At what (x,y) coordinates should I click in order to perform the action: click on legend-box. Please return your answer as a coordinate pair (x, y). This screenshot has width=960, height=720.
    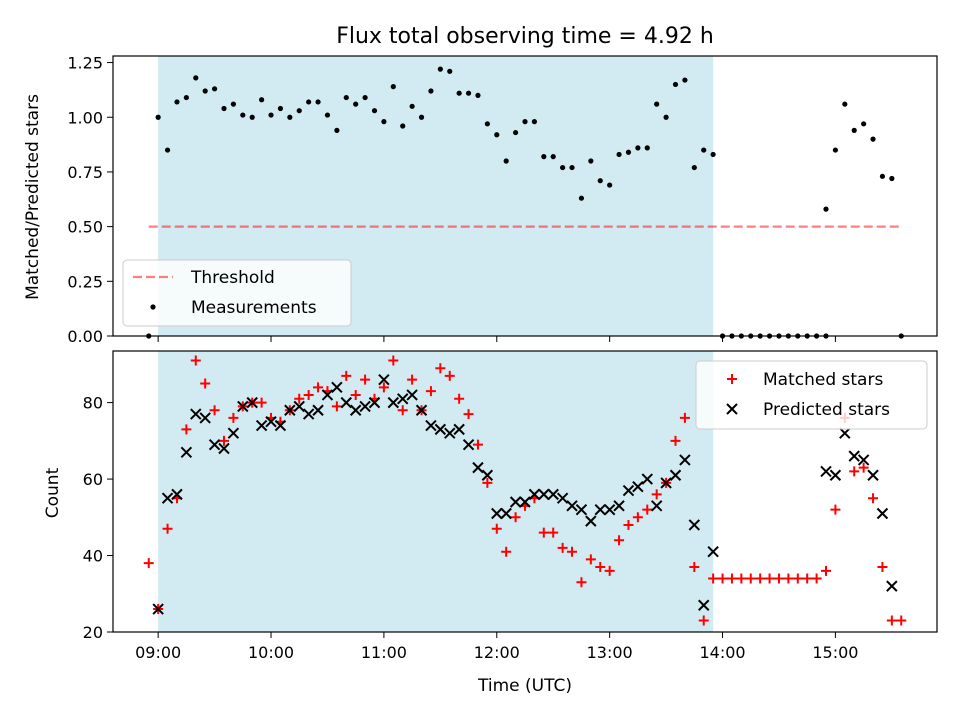
    Looking at the image, I should click on (811, 395).